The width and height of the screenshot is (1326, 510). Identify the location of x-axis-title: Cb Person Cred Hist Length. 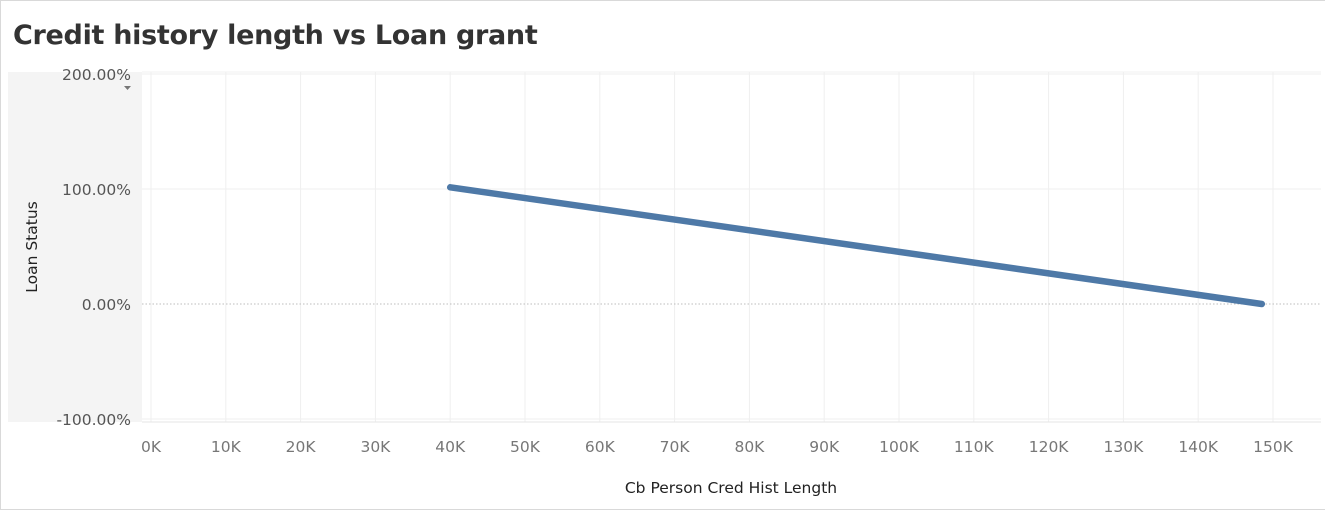
(731, 488).